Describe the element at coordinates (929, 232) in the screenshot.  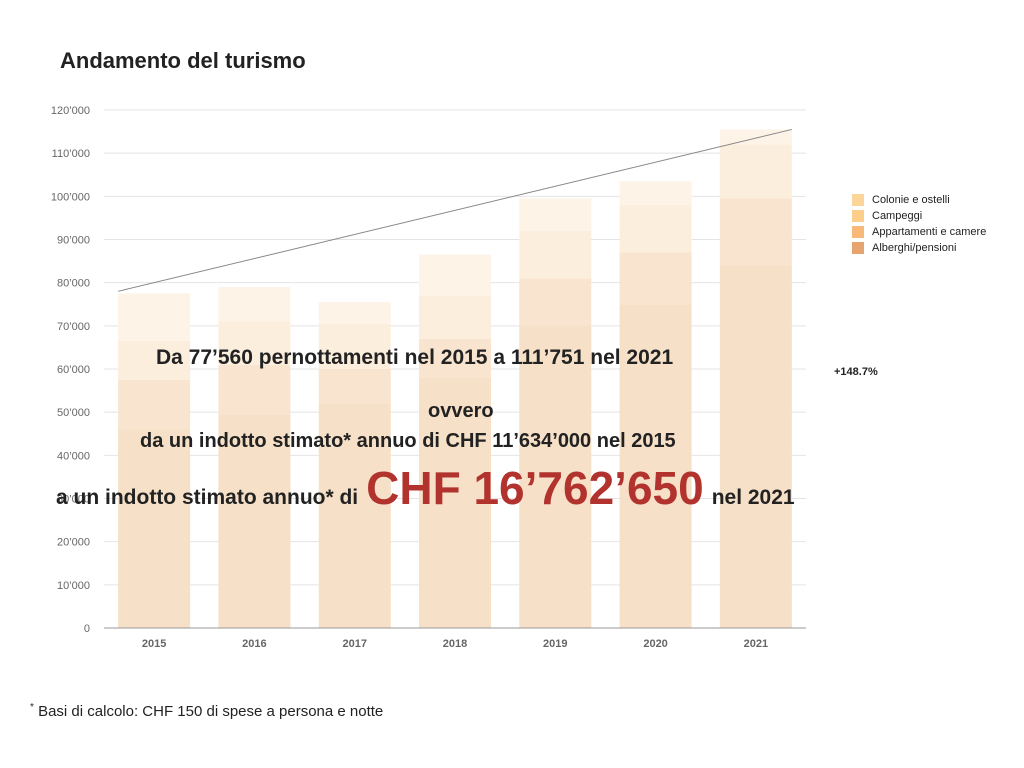
I see `legend-label: Appartamenti e camere` at that location.